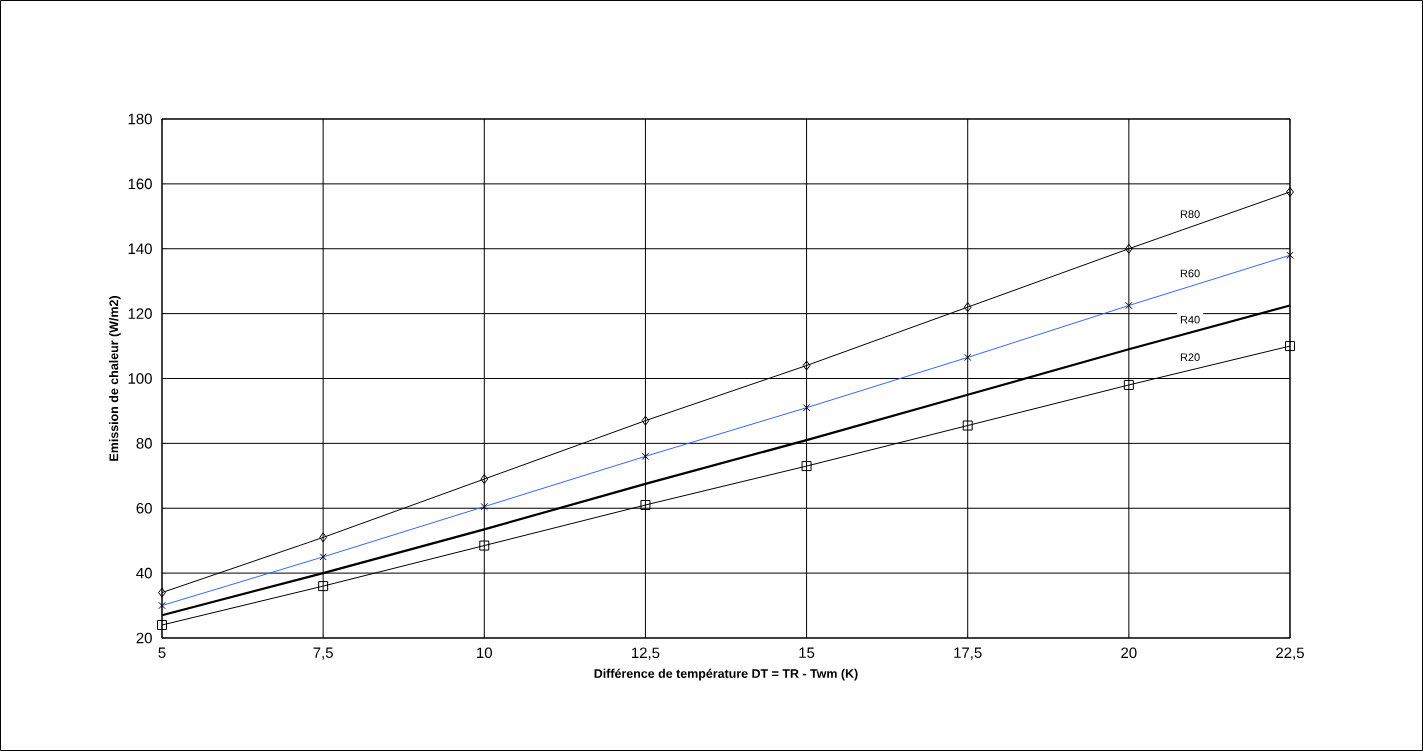 The image size is (1423, 751). What do you see at coordinates (807, 652) in the screenshot?
I see `x-tick-label: 15` at bounding box center [807, 652].